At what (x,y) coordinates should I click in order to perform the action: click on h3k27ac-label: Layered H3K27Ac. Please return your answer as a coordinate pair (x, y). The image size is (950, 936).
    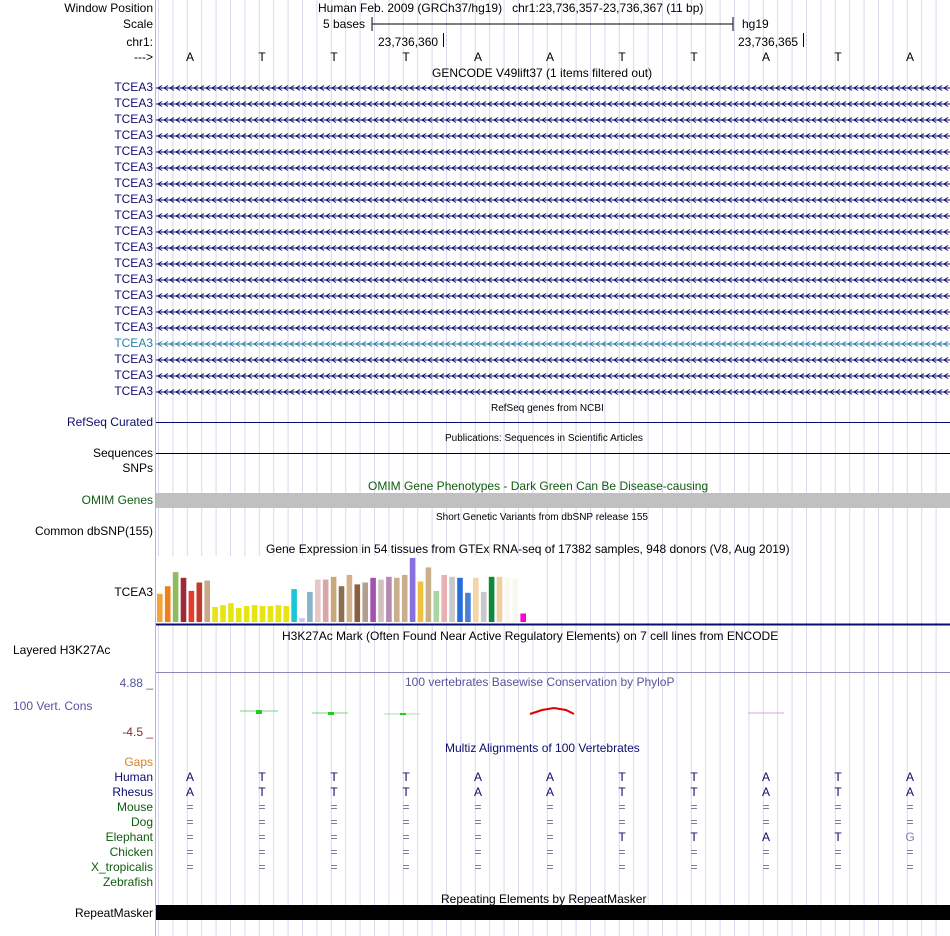
    Looking at the image, I should click on (62, 650).